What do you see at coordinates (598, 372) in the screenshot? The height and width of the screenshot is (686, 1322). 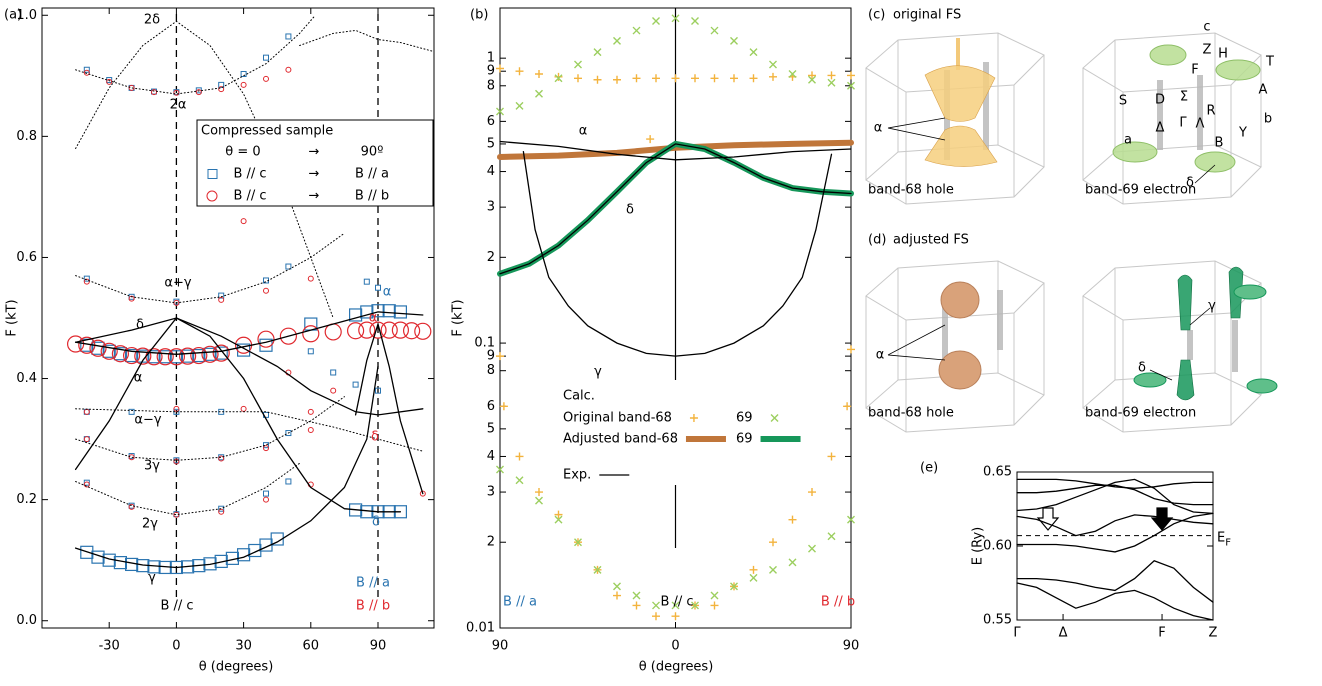 I see `annotation: γ` at bounding box center [598, 372].